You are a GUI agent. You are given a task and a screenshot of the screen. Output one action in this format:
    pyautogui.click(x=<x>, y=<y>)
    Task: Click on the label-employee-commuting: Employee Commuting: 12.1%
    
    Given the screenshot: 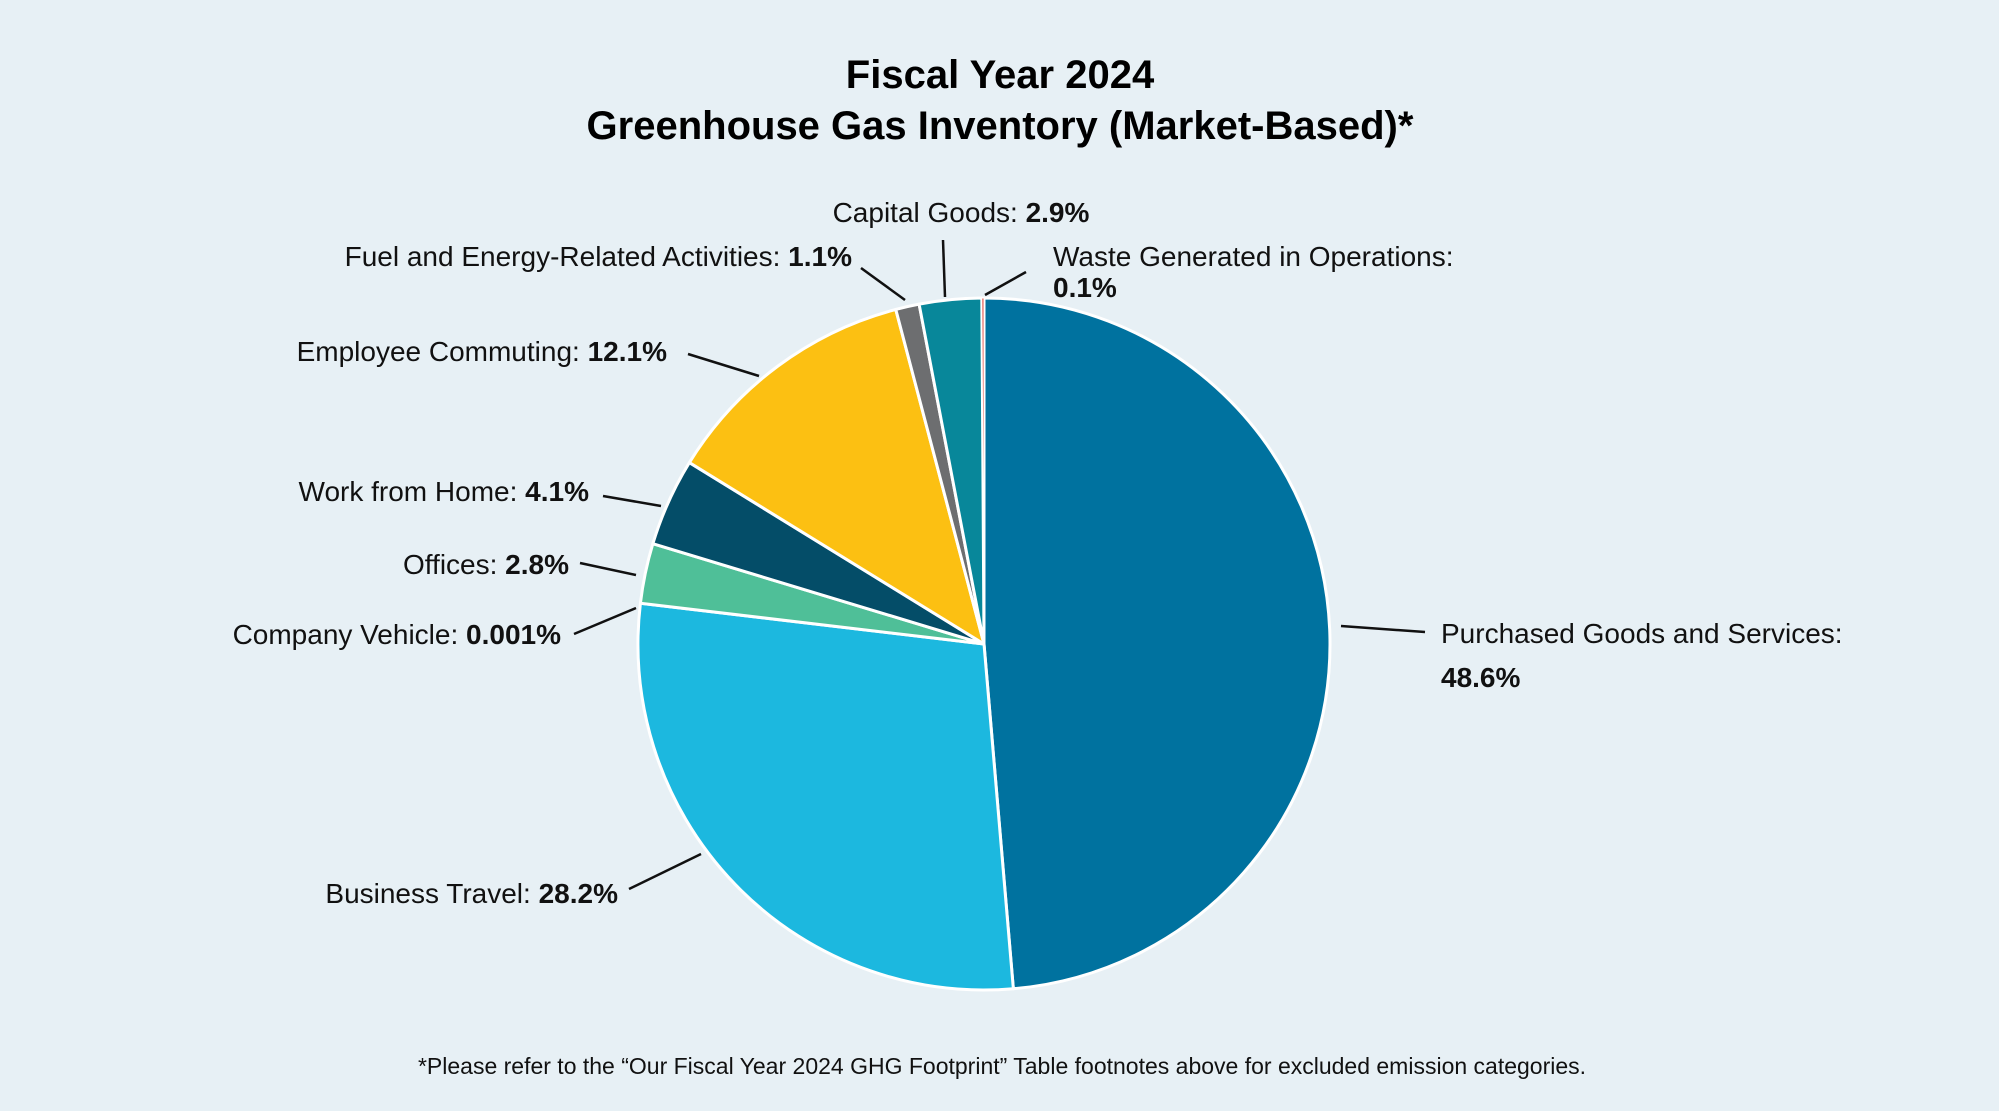 What is the action you would take?
    pyautogui.click(x=482, y=351)
    